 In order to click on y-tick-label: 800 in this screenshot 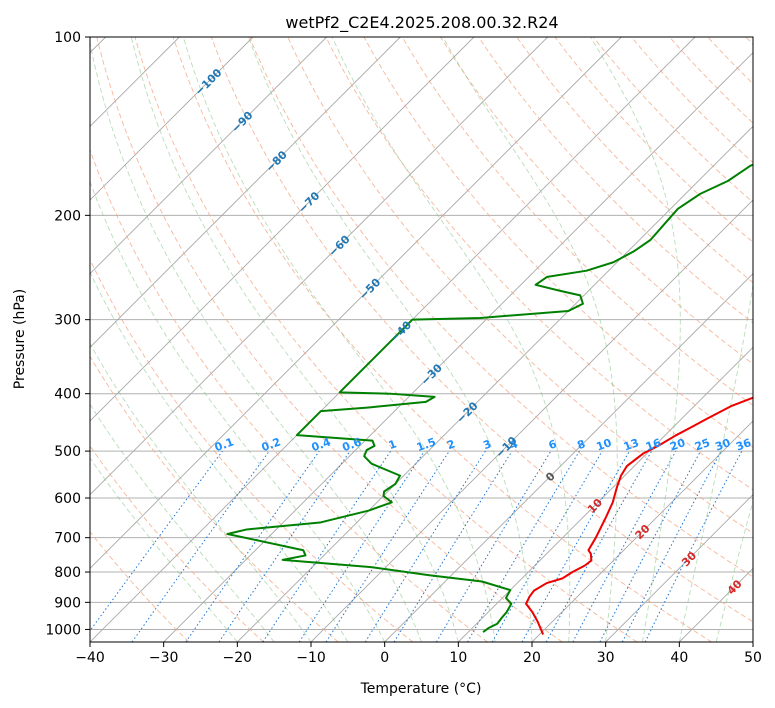, I will do `click(67, 573)`.